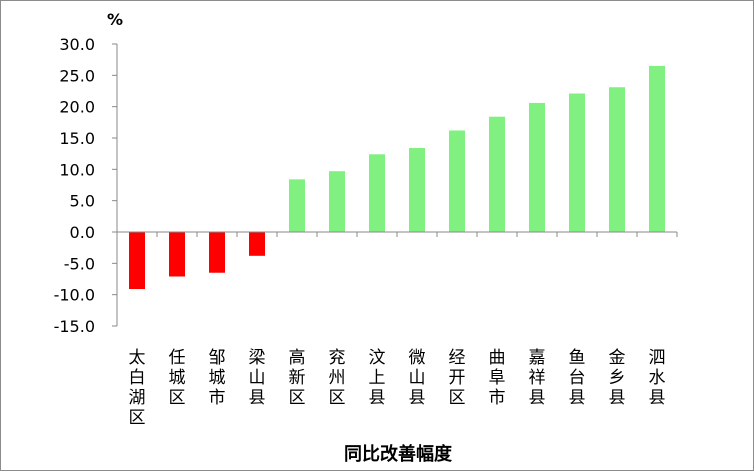 This screenshot has height=472, width=754. What do you see at coordinates (77, 138) in the screenshot?
I see `y-tick-label: 15.0` at bounding box center [77, 138].